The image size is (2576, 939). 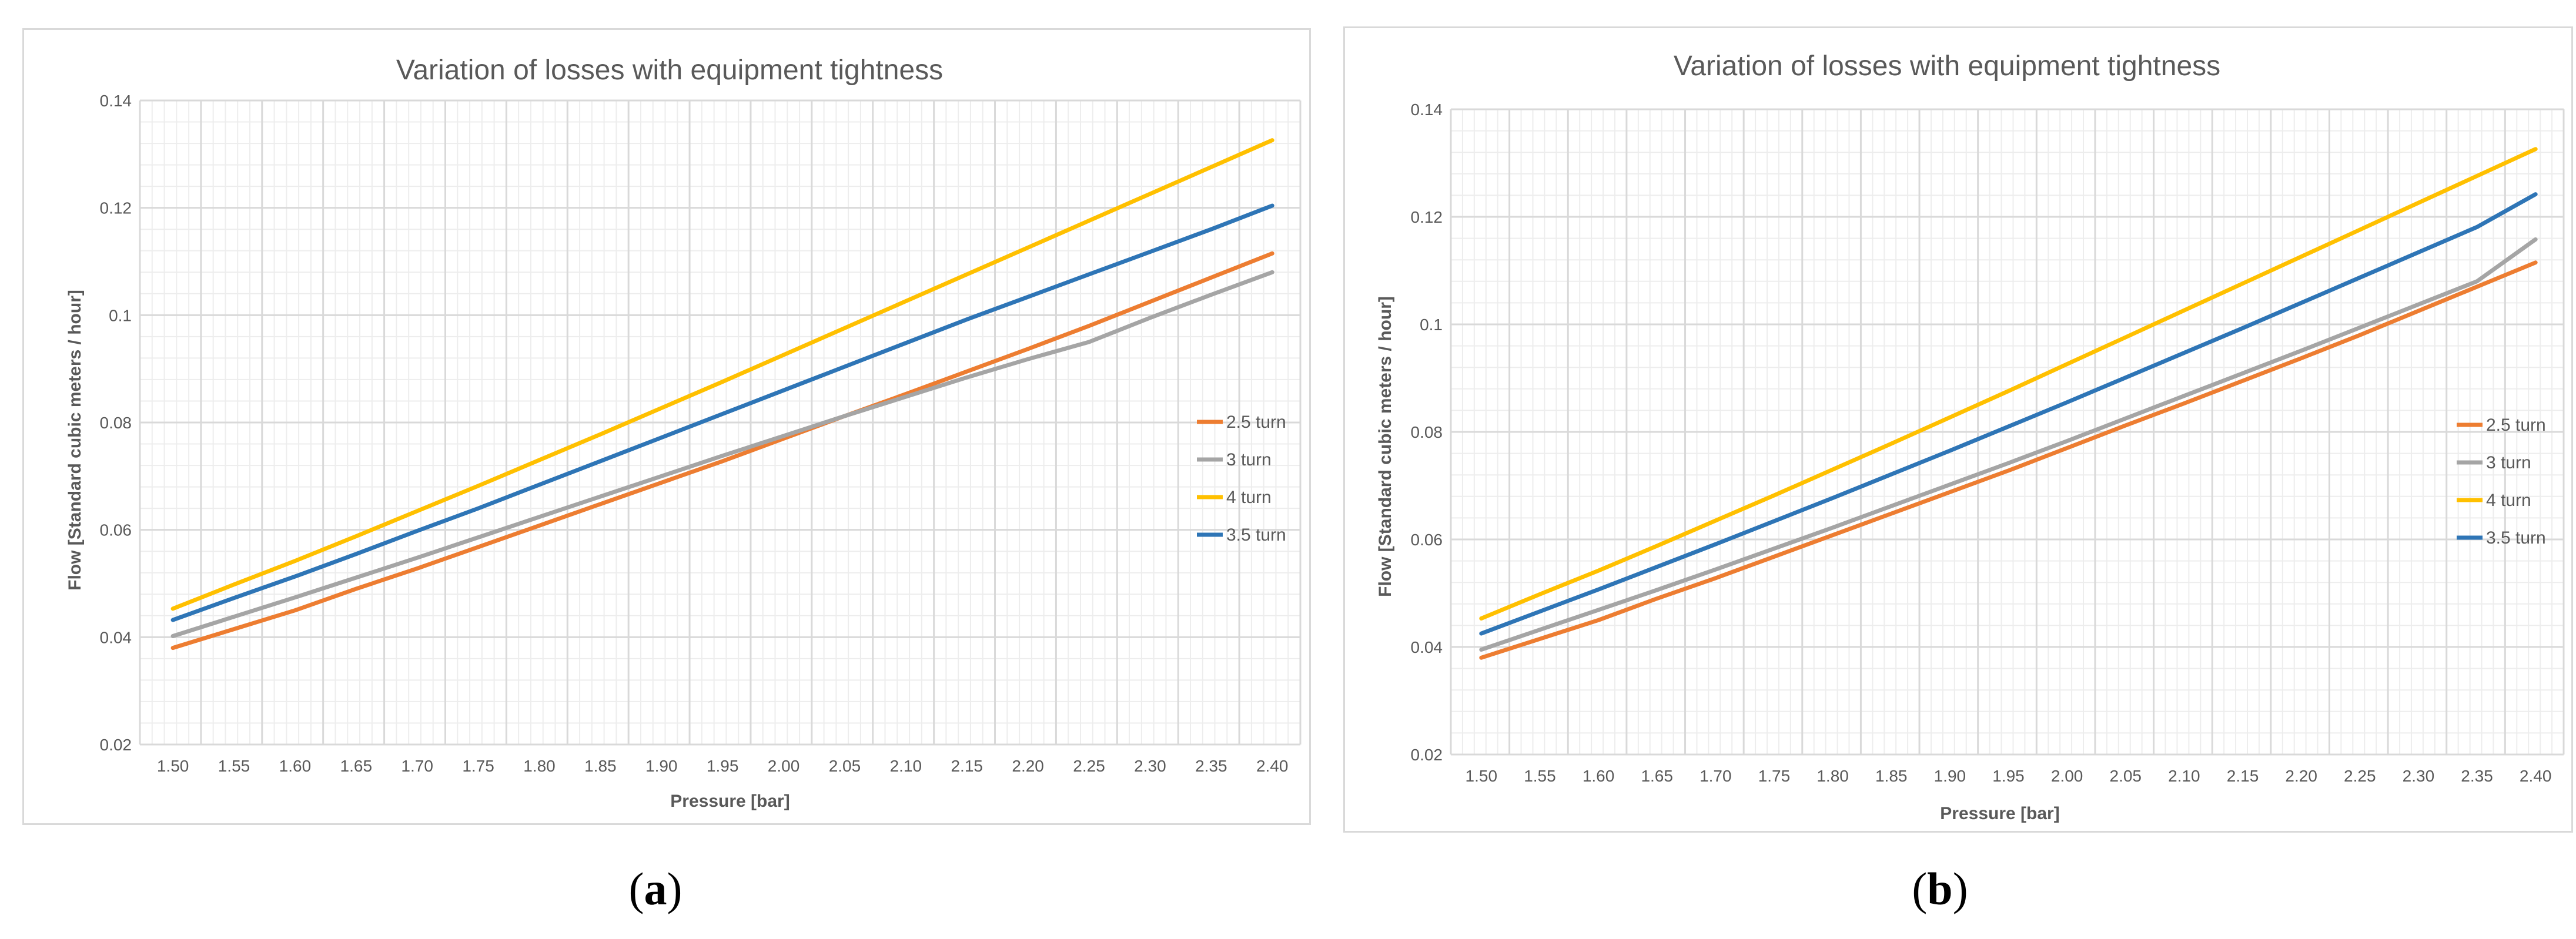 I want to click on caption-a: (a), so click(x=655, y=889).